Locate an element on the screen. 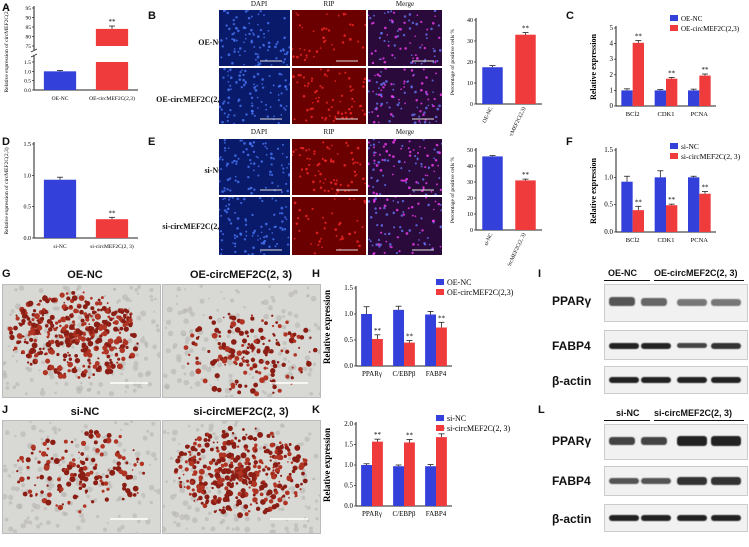 Image resolution: width=749 pixels, height=547 pixels. legend-label: si-NC is located at coordinates (690, 146).